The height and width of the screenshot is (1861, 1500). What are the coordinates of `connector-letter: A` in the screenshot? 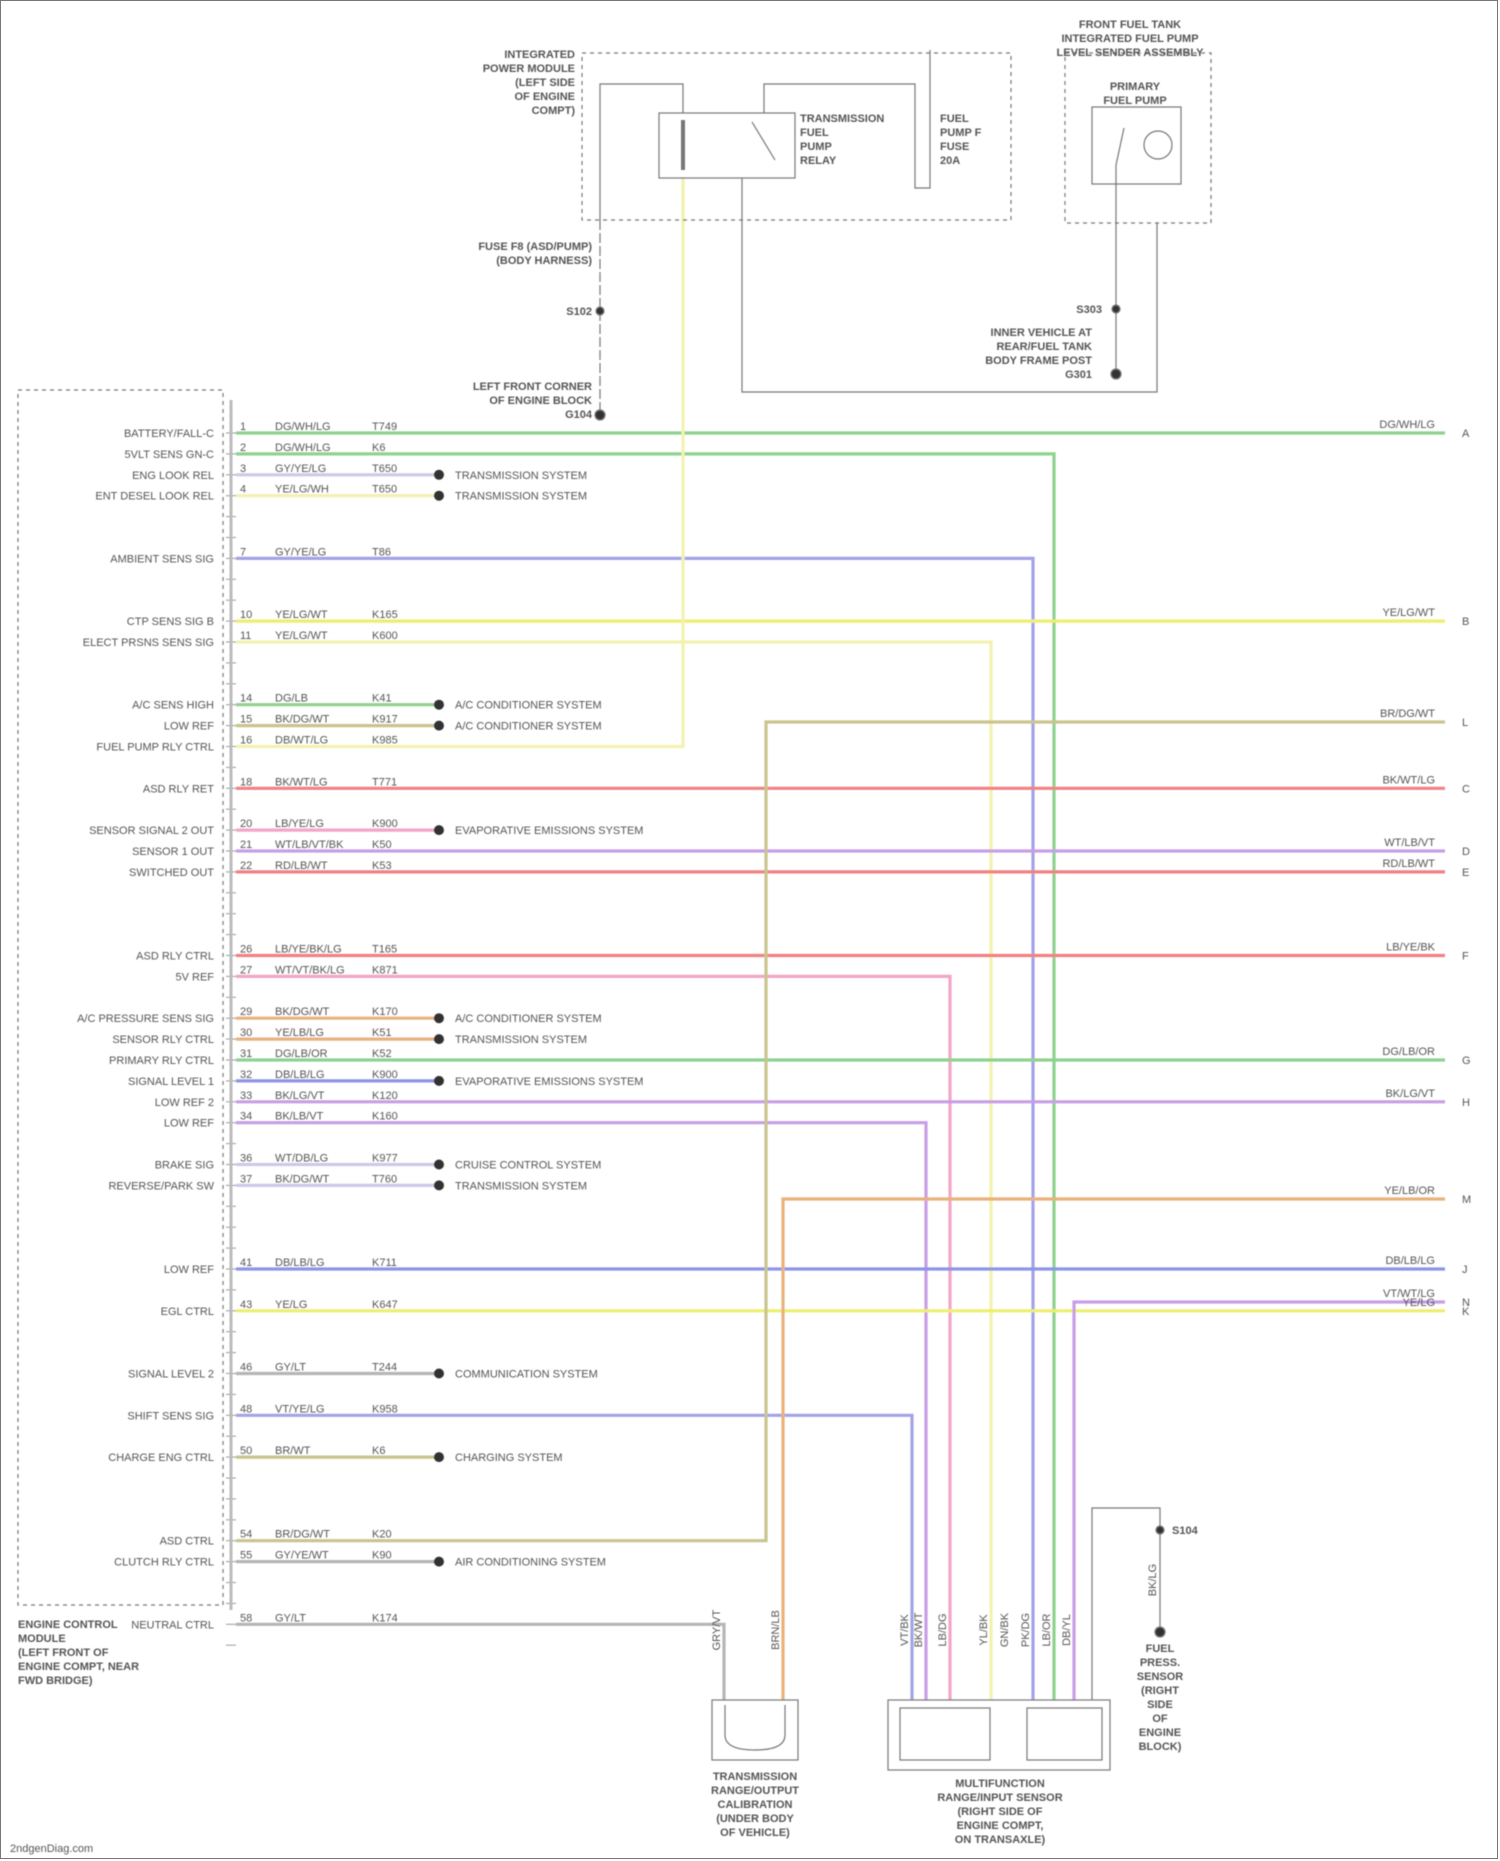 It's located at (1466, 434).